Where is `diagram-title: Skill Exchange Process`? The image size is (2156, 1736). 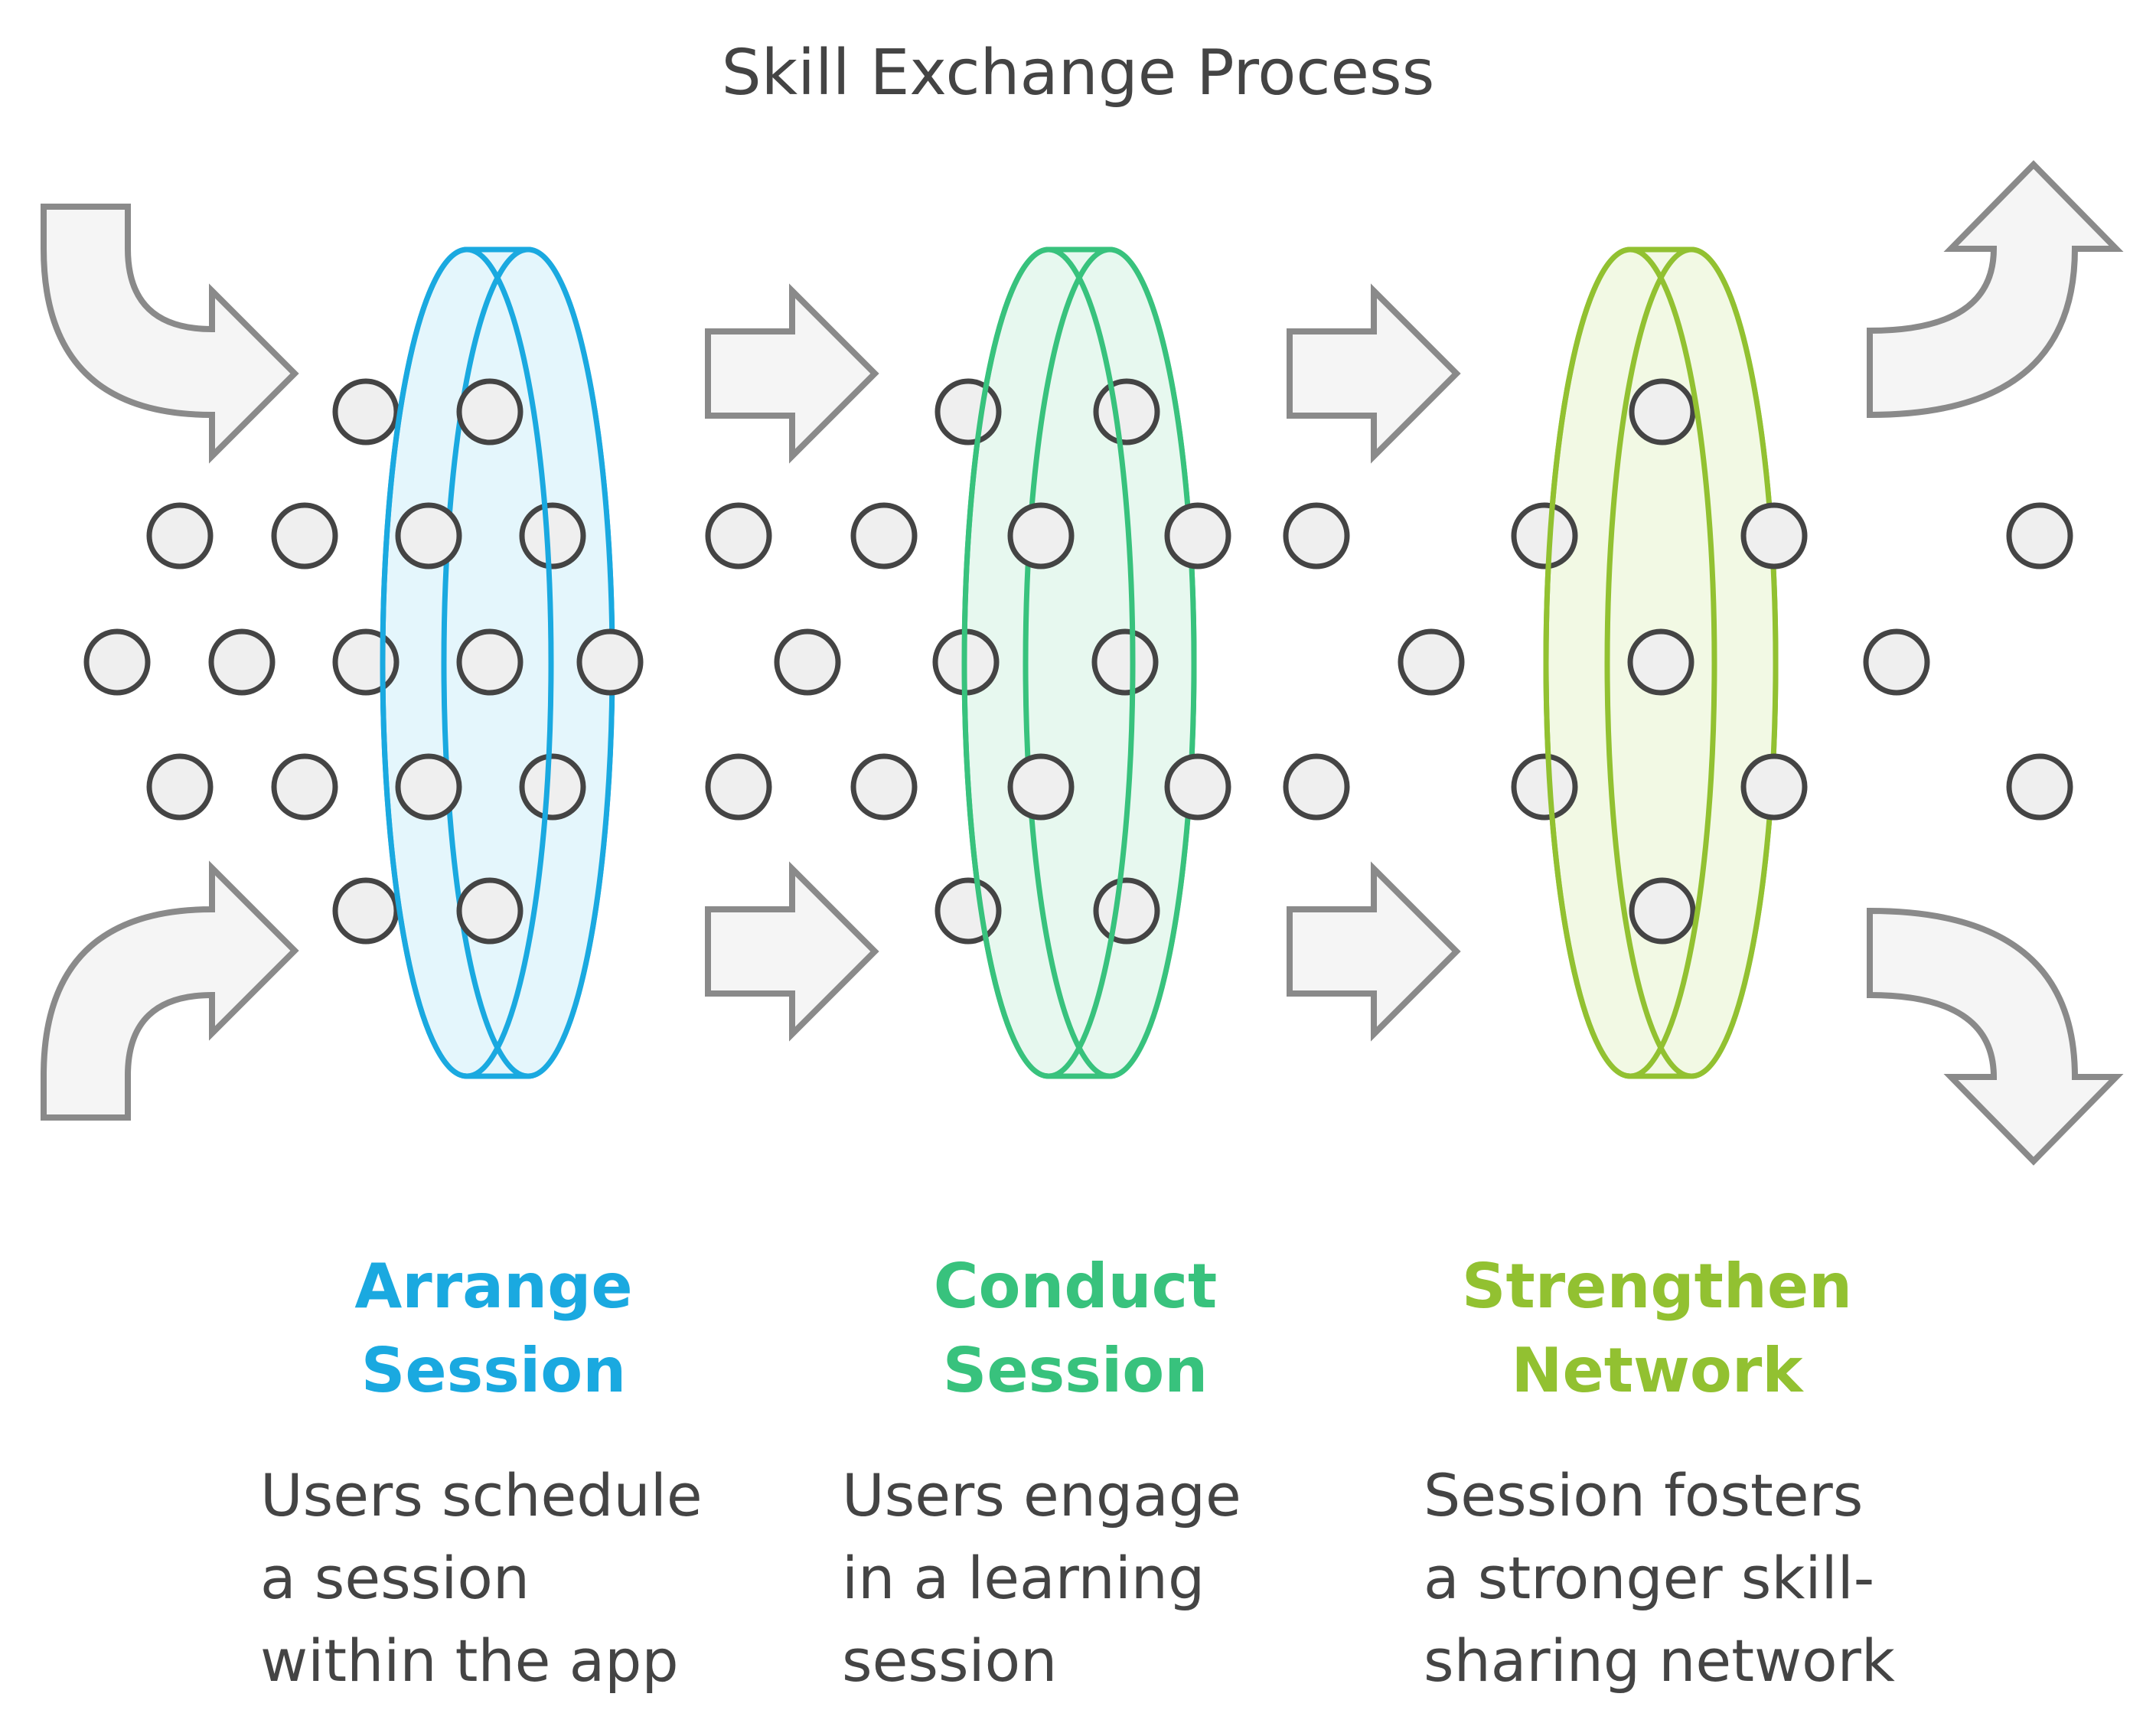
diagram-title: Skill Exchange Process is located at coordinates (1078, 73).